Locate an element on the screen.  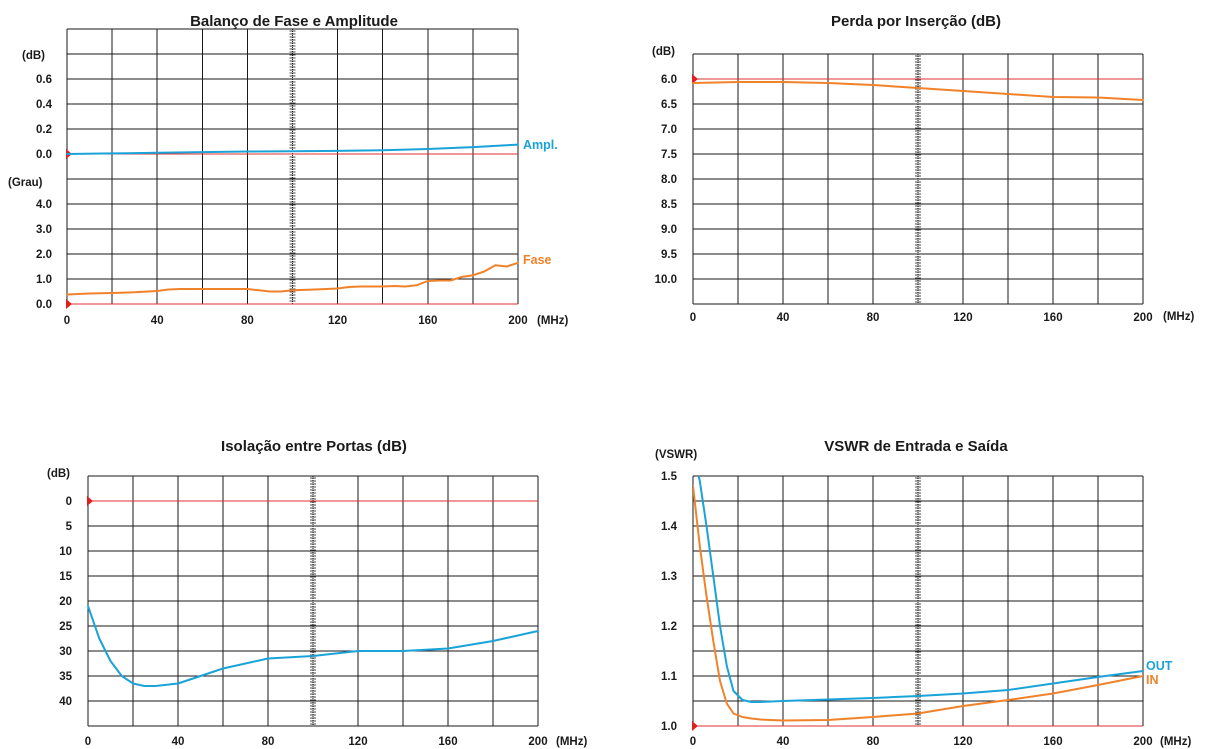
chart-title: Isolação entre Portas (dB) is located at coordinates (314, 446).